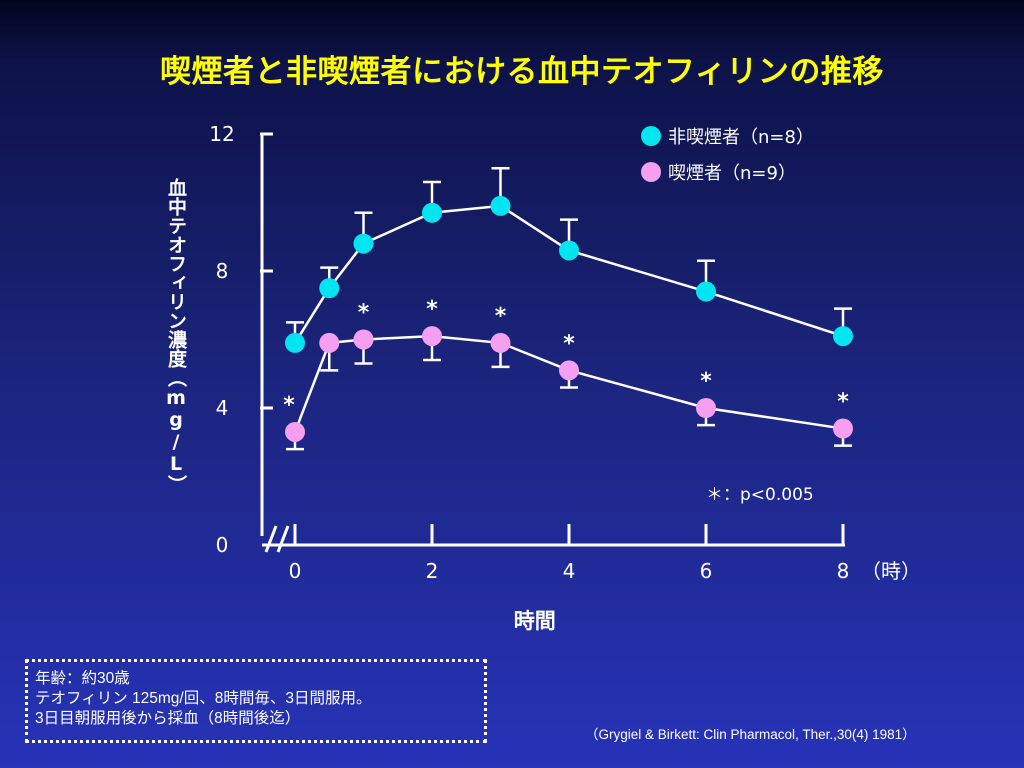  What do you see at coordinates (706, 571) in the screenshot?
I see `x-tick-label: 6` at bounding box center [706, 571].